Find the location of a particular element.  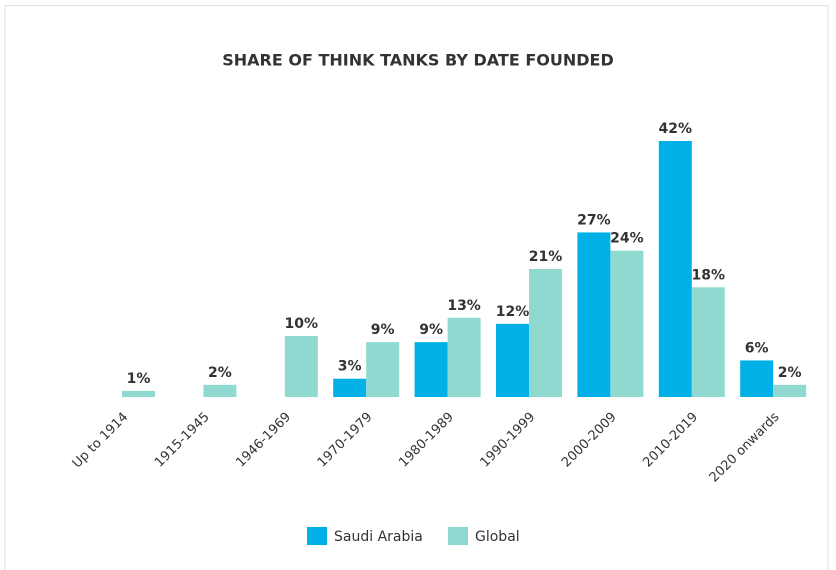

value-label: 18% is located at coordinates (709, 275).